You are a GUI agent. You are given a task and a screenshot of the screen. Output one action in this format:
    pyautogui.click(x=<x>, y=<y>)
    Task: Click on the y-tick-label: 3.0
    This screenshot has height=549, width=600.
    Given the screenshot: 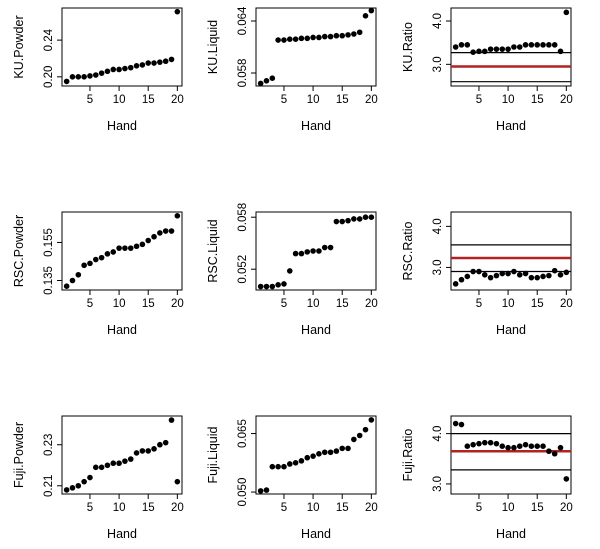 What is the action you would take?
    pyautogui.click(x=438, y=267)
    